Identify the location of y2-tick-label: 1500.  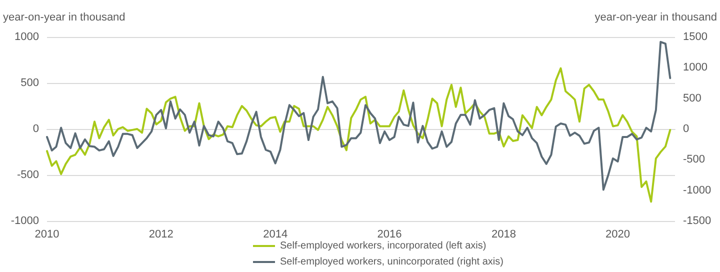
(695, 37).